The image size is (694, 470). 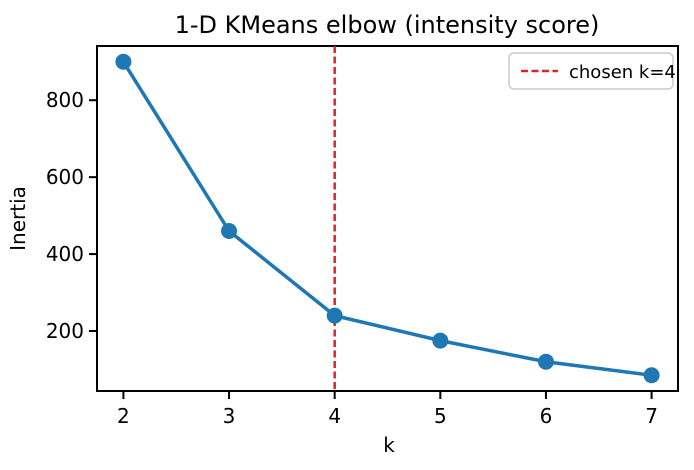 I want to click on y-tick-label: 800, so click(x=65, y=100).